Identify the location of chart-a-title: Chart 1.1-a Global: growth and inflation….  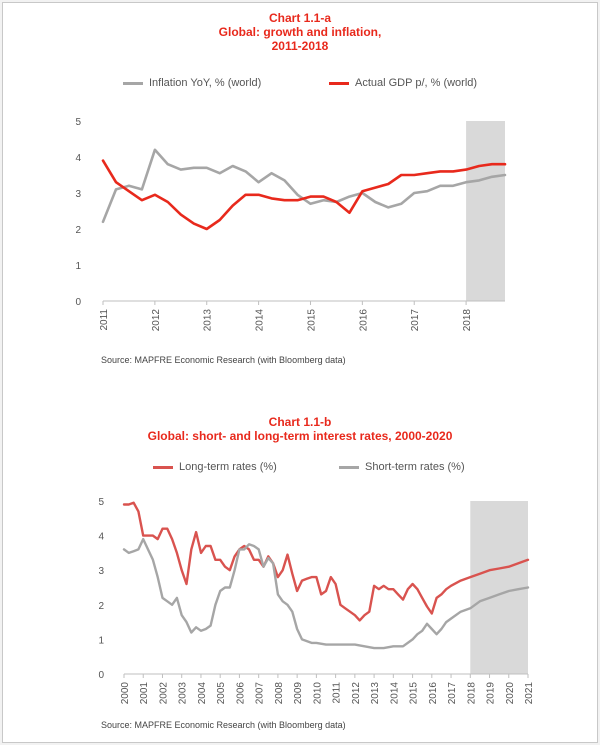
(300, 32).